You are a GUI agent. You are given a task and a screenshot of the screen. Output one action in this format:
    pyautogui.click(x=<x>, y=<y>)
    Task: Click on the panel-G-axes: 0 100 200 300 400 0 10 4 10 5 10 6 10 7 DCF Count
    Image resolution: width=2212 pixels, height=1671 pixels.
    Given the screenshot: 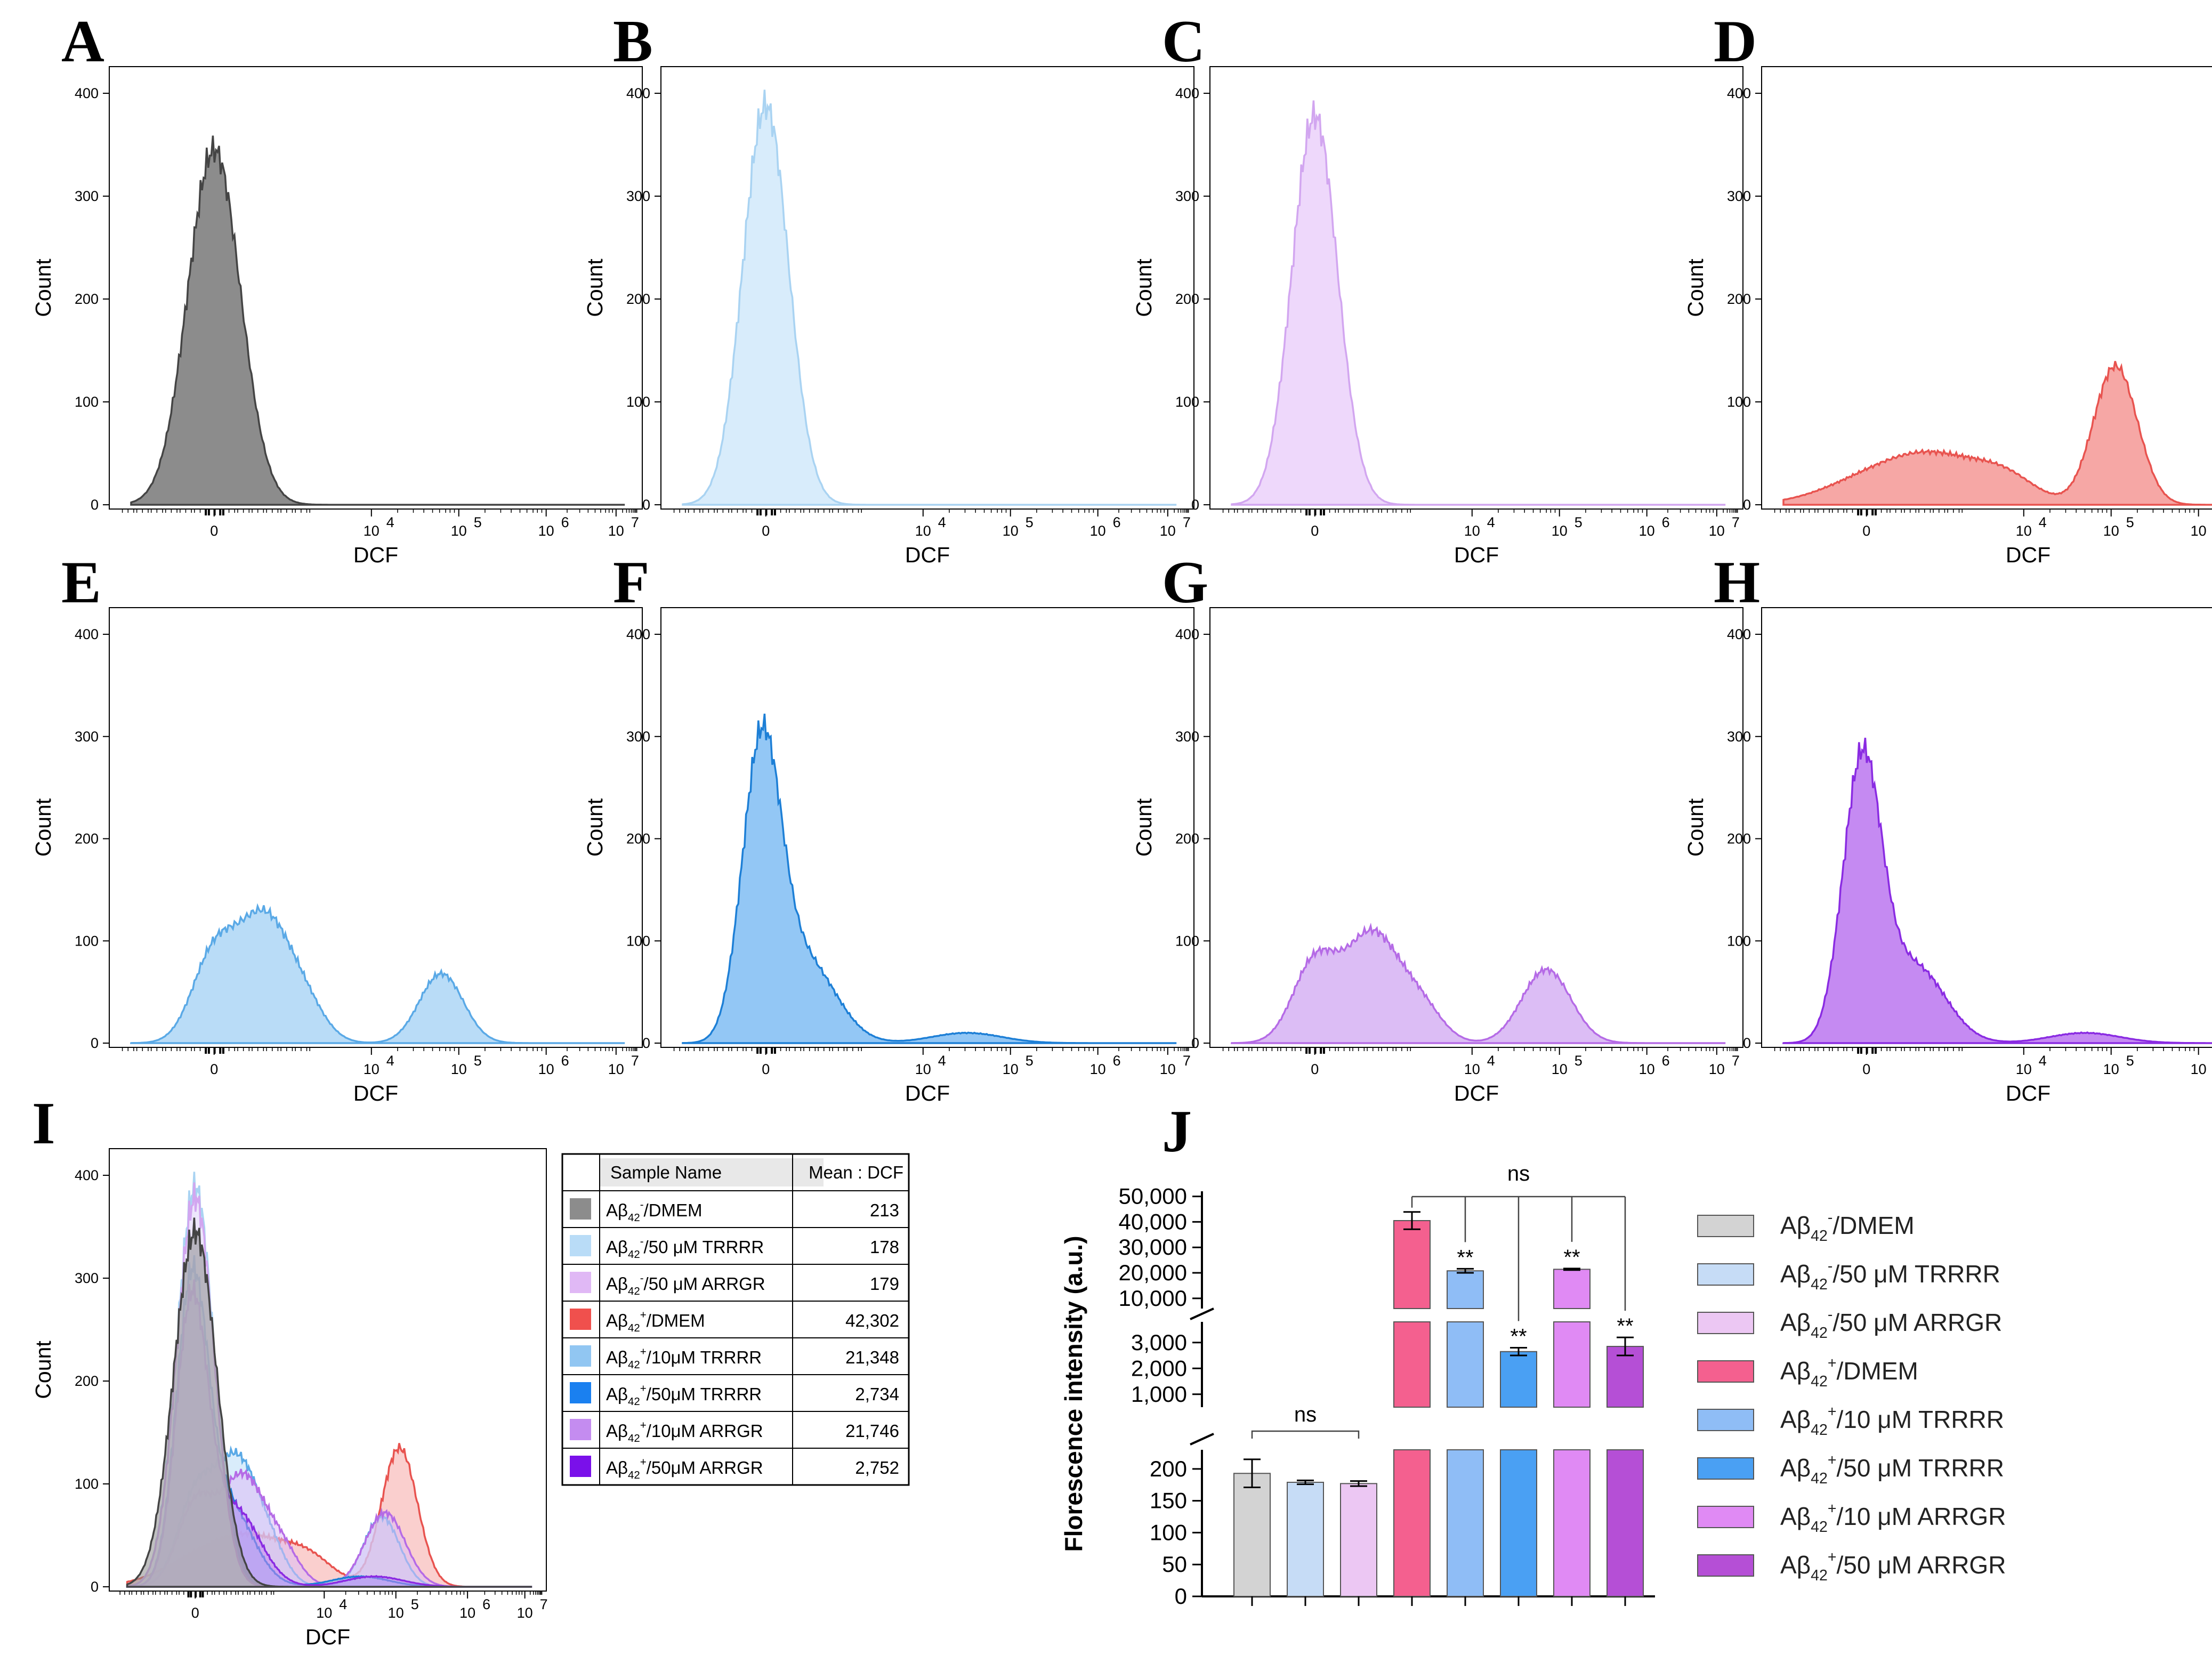 What is the action you would take?
    pyautogui.click(x=1437, y=856)
    